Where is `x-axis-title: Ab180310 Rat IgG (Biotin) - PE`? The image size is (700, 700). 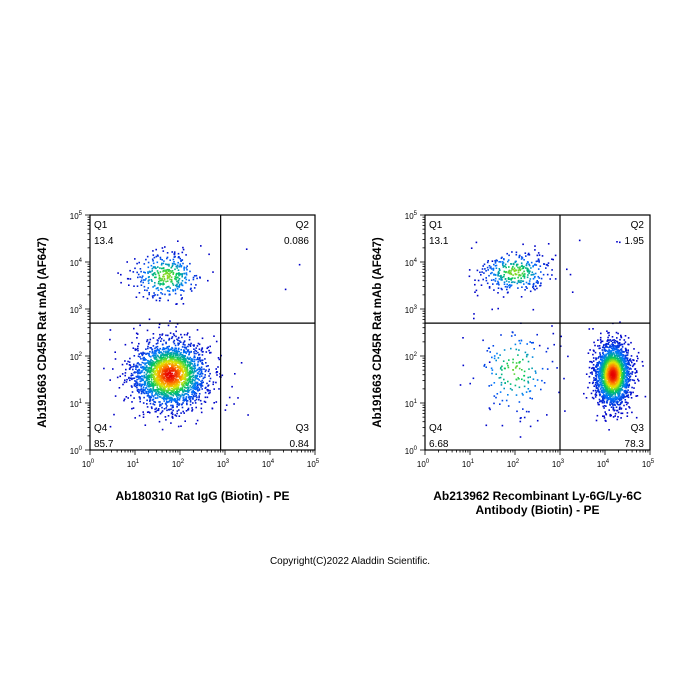
x-axis-title: Ab180310 Rat IgG (Biotin) - PE is located at coordinates (202, 496).